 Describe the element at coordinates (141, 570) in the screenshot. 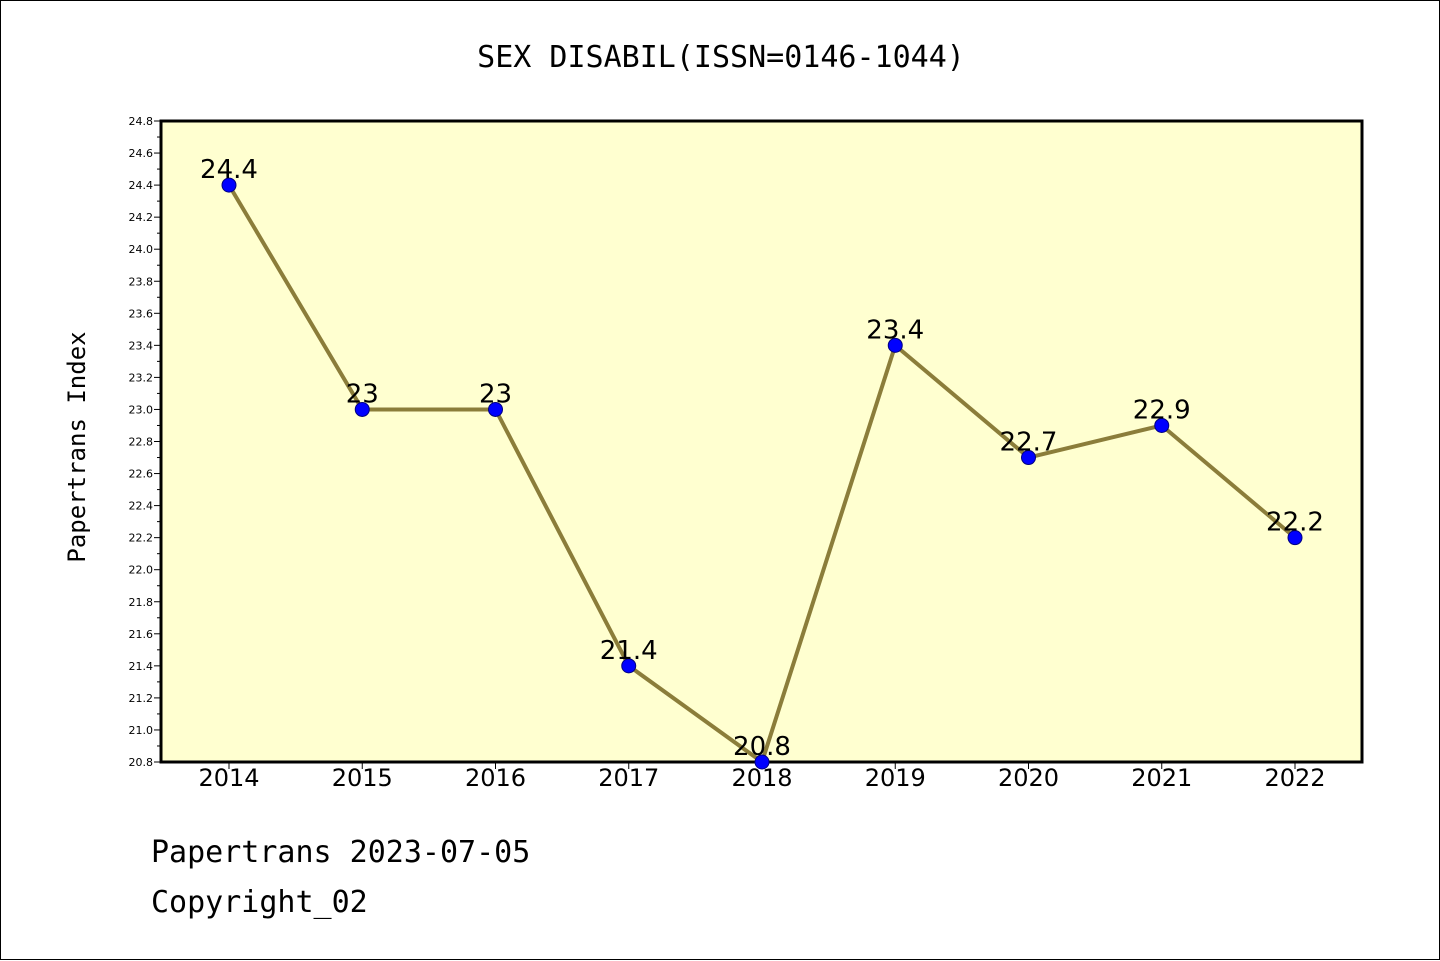

I see `y-tick-label: 22.0` at that location.